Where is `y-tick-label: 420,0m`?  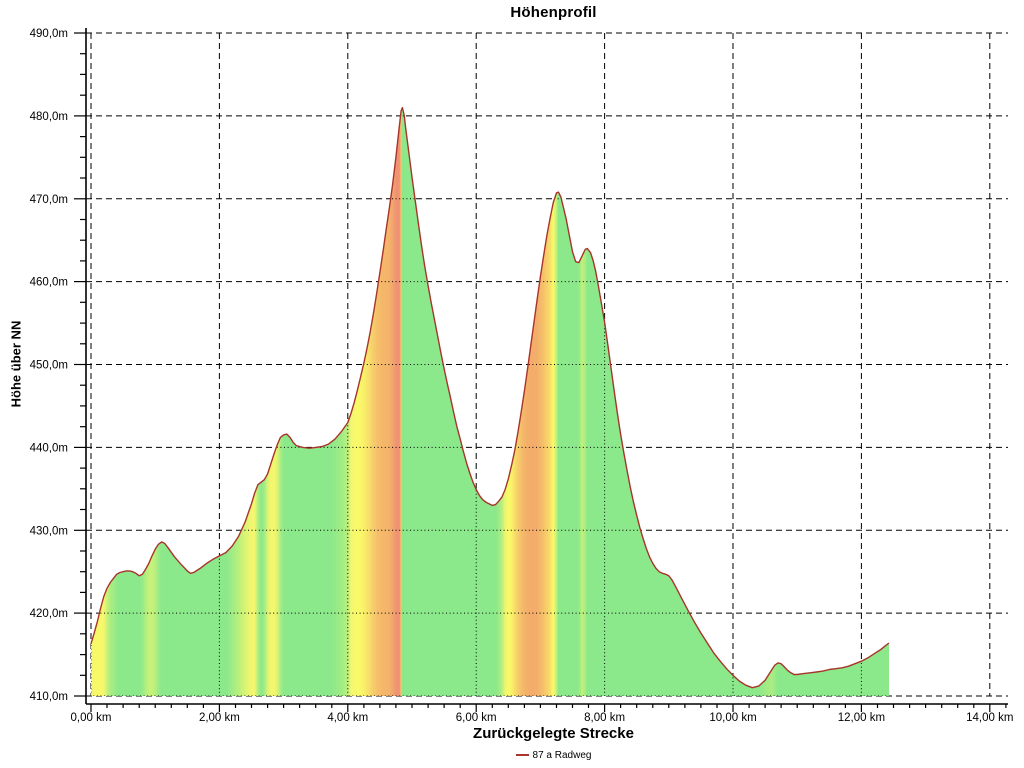
y-tick-label: 420,0m is located at coordinates (49, 614).